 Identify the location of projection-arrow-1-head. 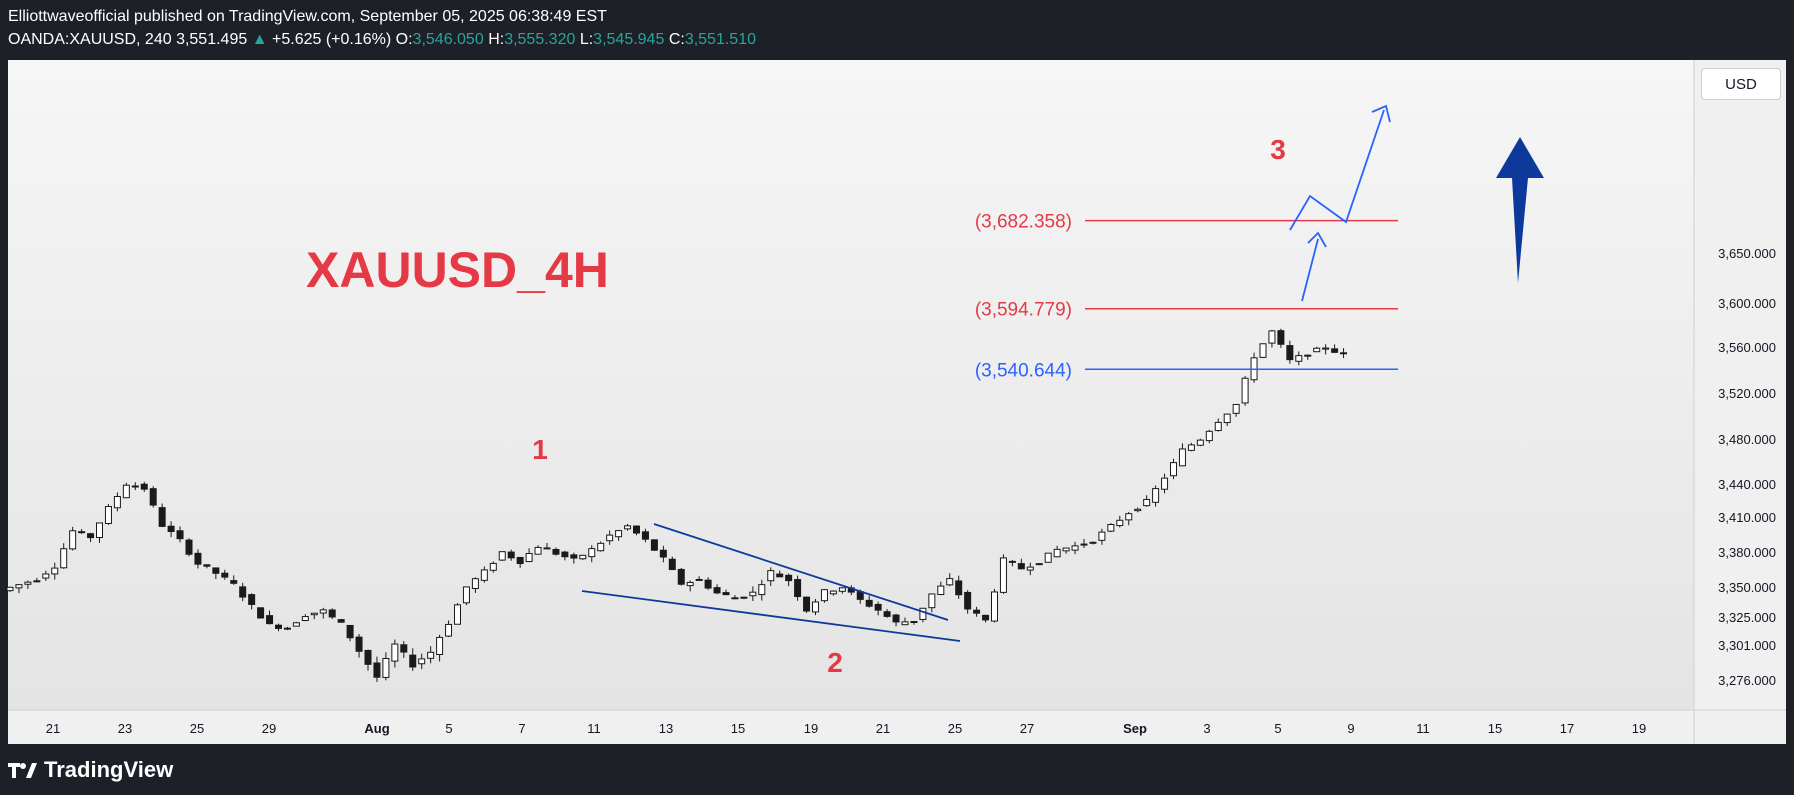
(1317, 239).